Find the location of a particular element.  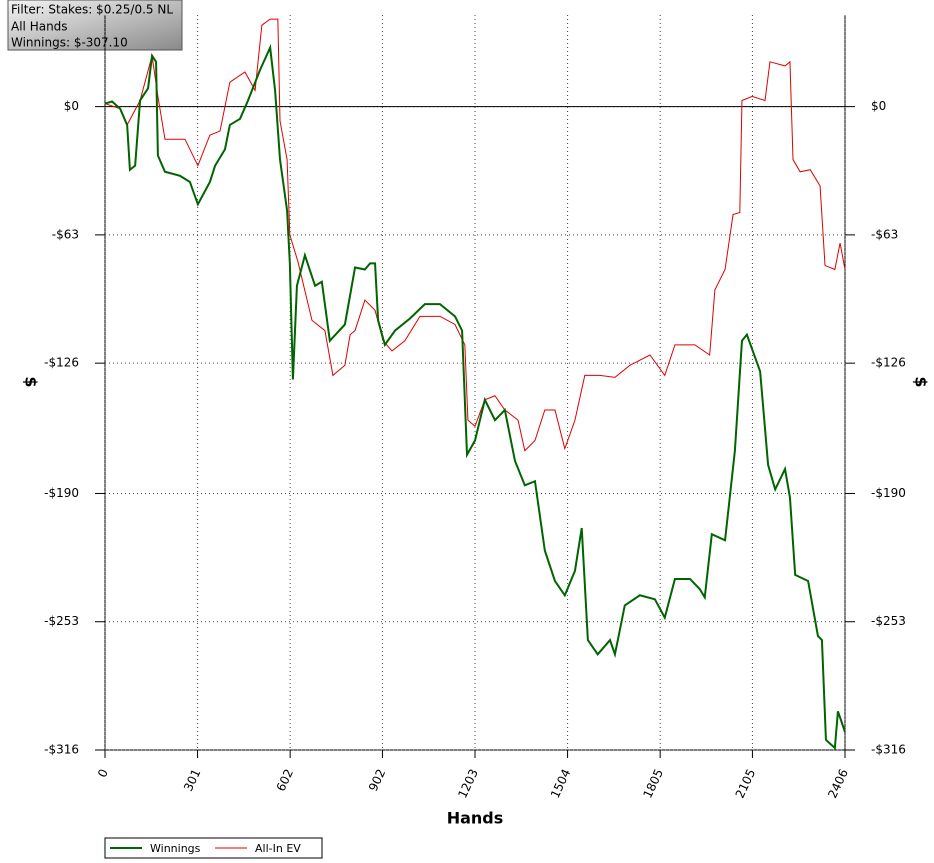

x-tick-label: 1805 is located at coordinates (653, 784).